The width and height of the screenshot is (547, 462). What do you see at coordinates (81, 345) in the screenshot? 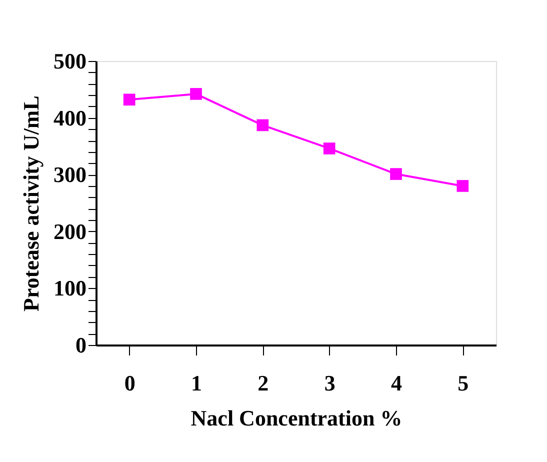
I see `y-tick-label: 0` at bounding box center [81, 345].